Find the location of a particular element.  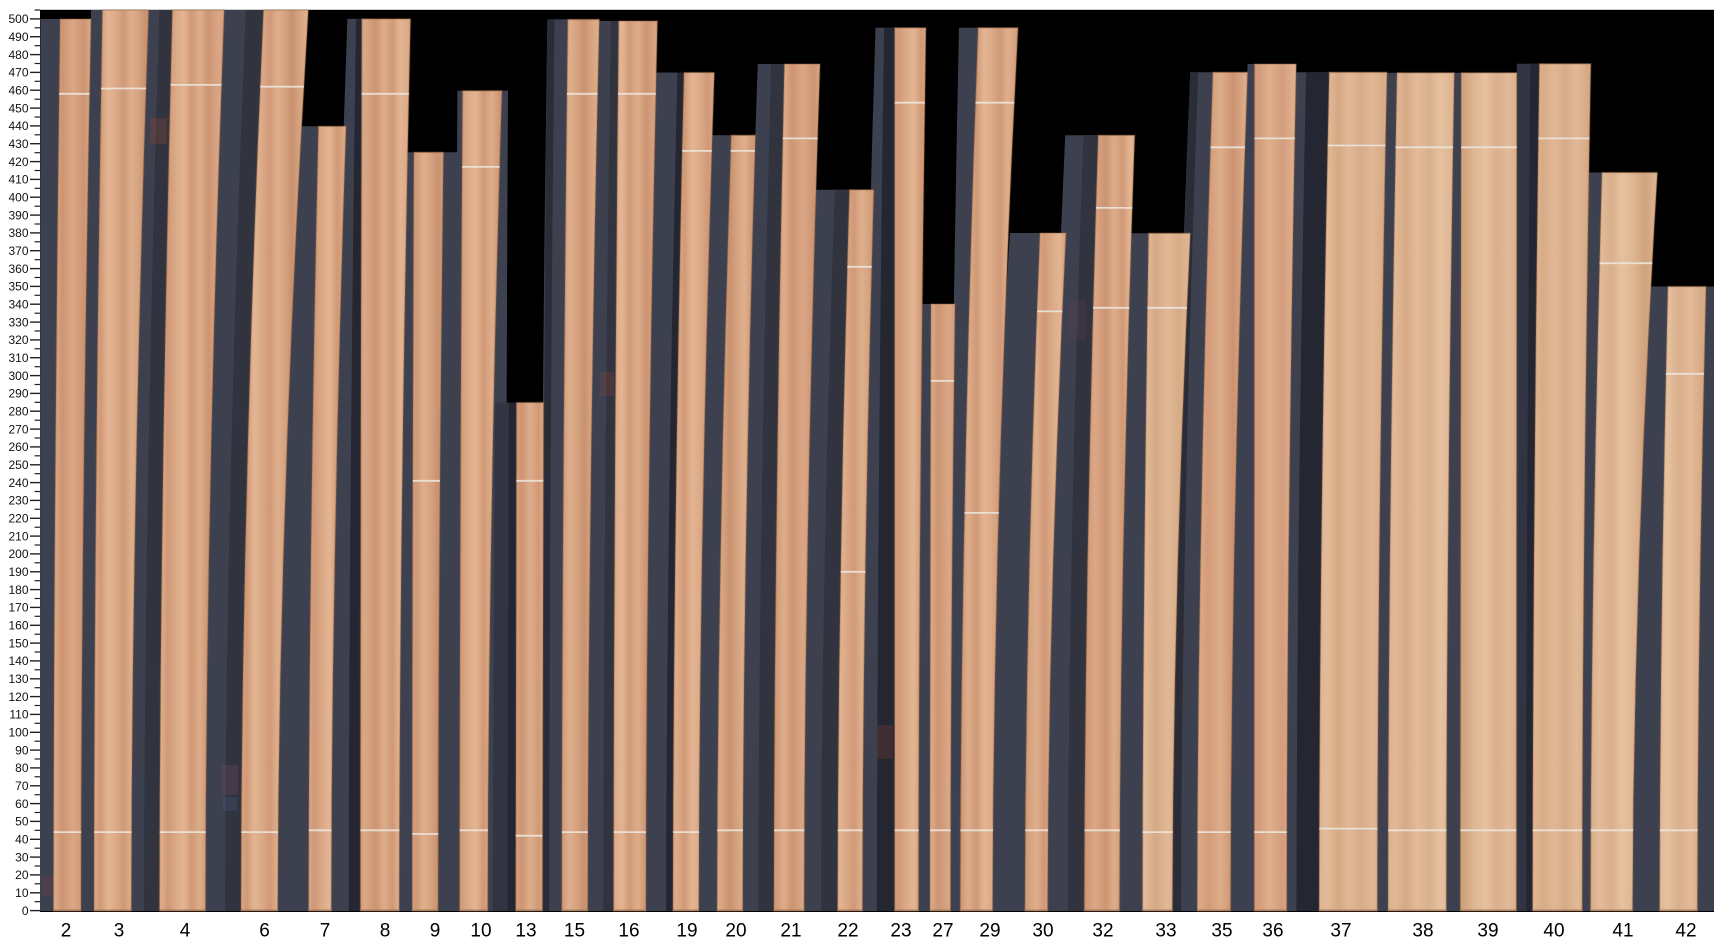

svg-text: 39 is located at coordinates (1487, 931).